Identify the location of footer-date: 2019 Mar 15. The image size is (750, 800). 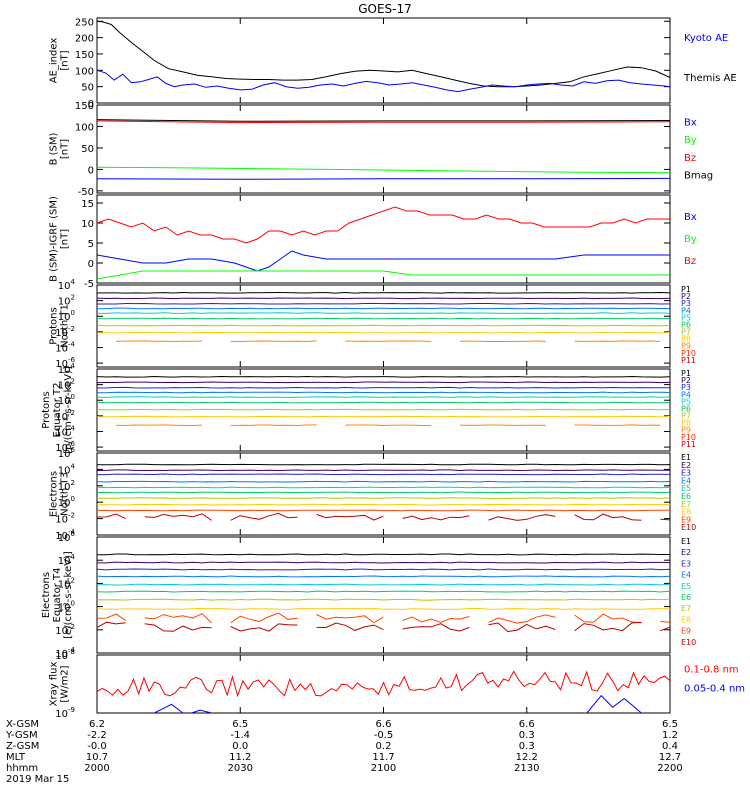
(37, 779).